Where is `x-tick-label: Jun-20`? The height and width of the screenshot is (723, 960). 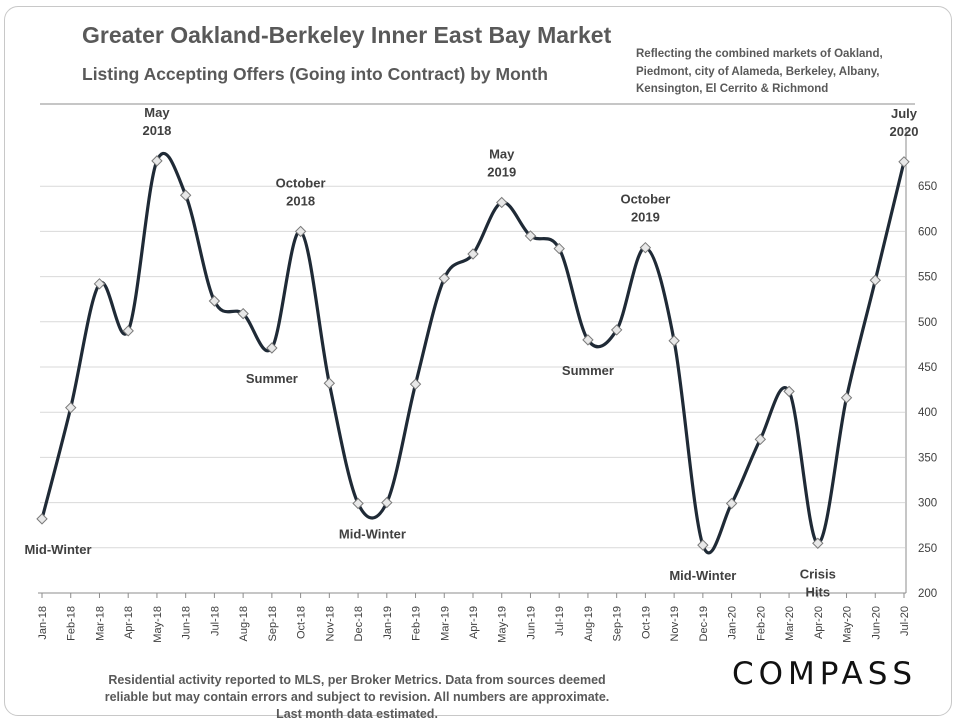 x-tick-label: Jun-20 is located at coordinates (876, 623).